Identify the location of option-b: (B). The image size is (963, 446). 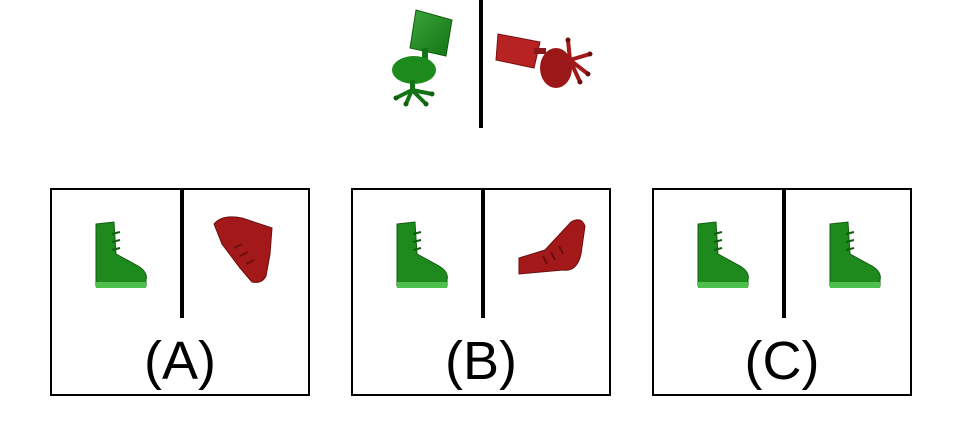
(481, 292).